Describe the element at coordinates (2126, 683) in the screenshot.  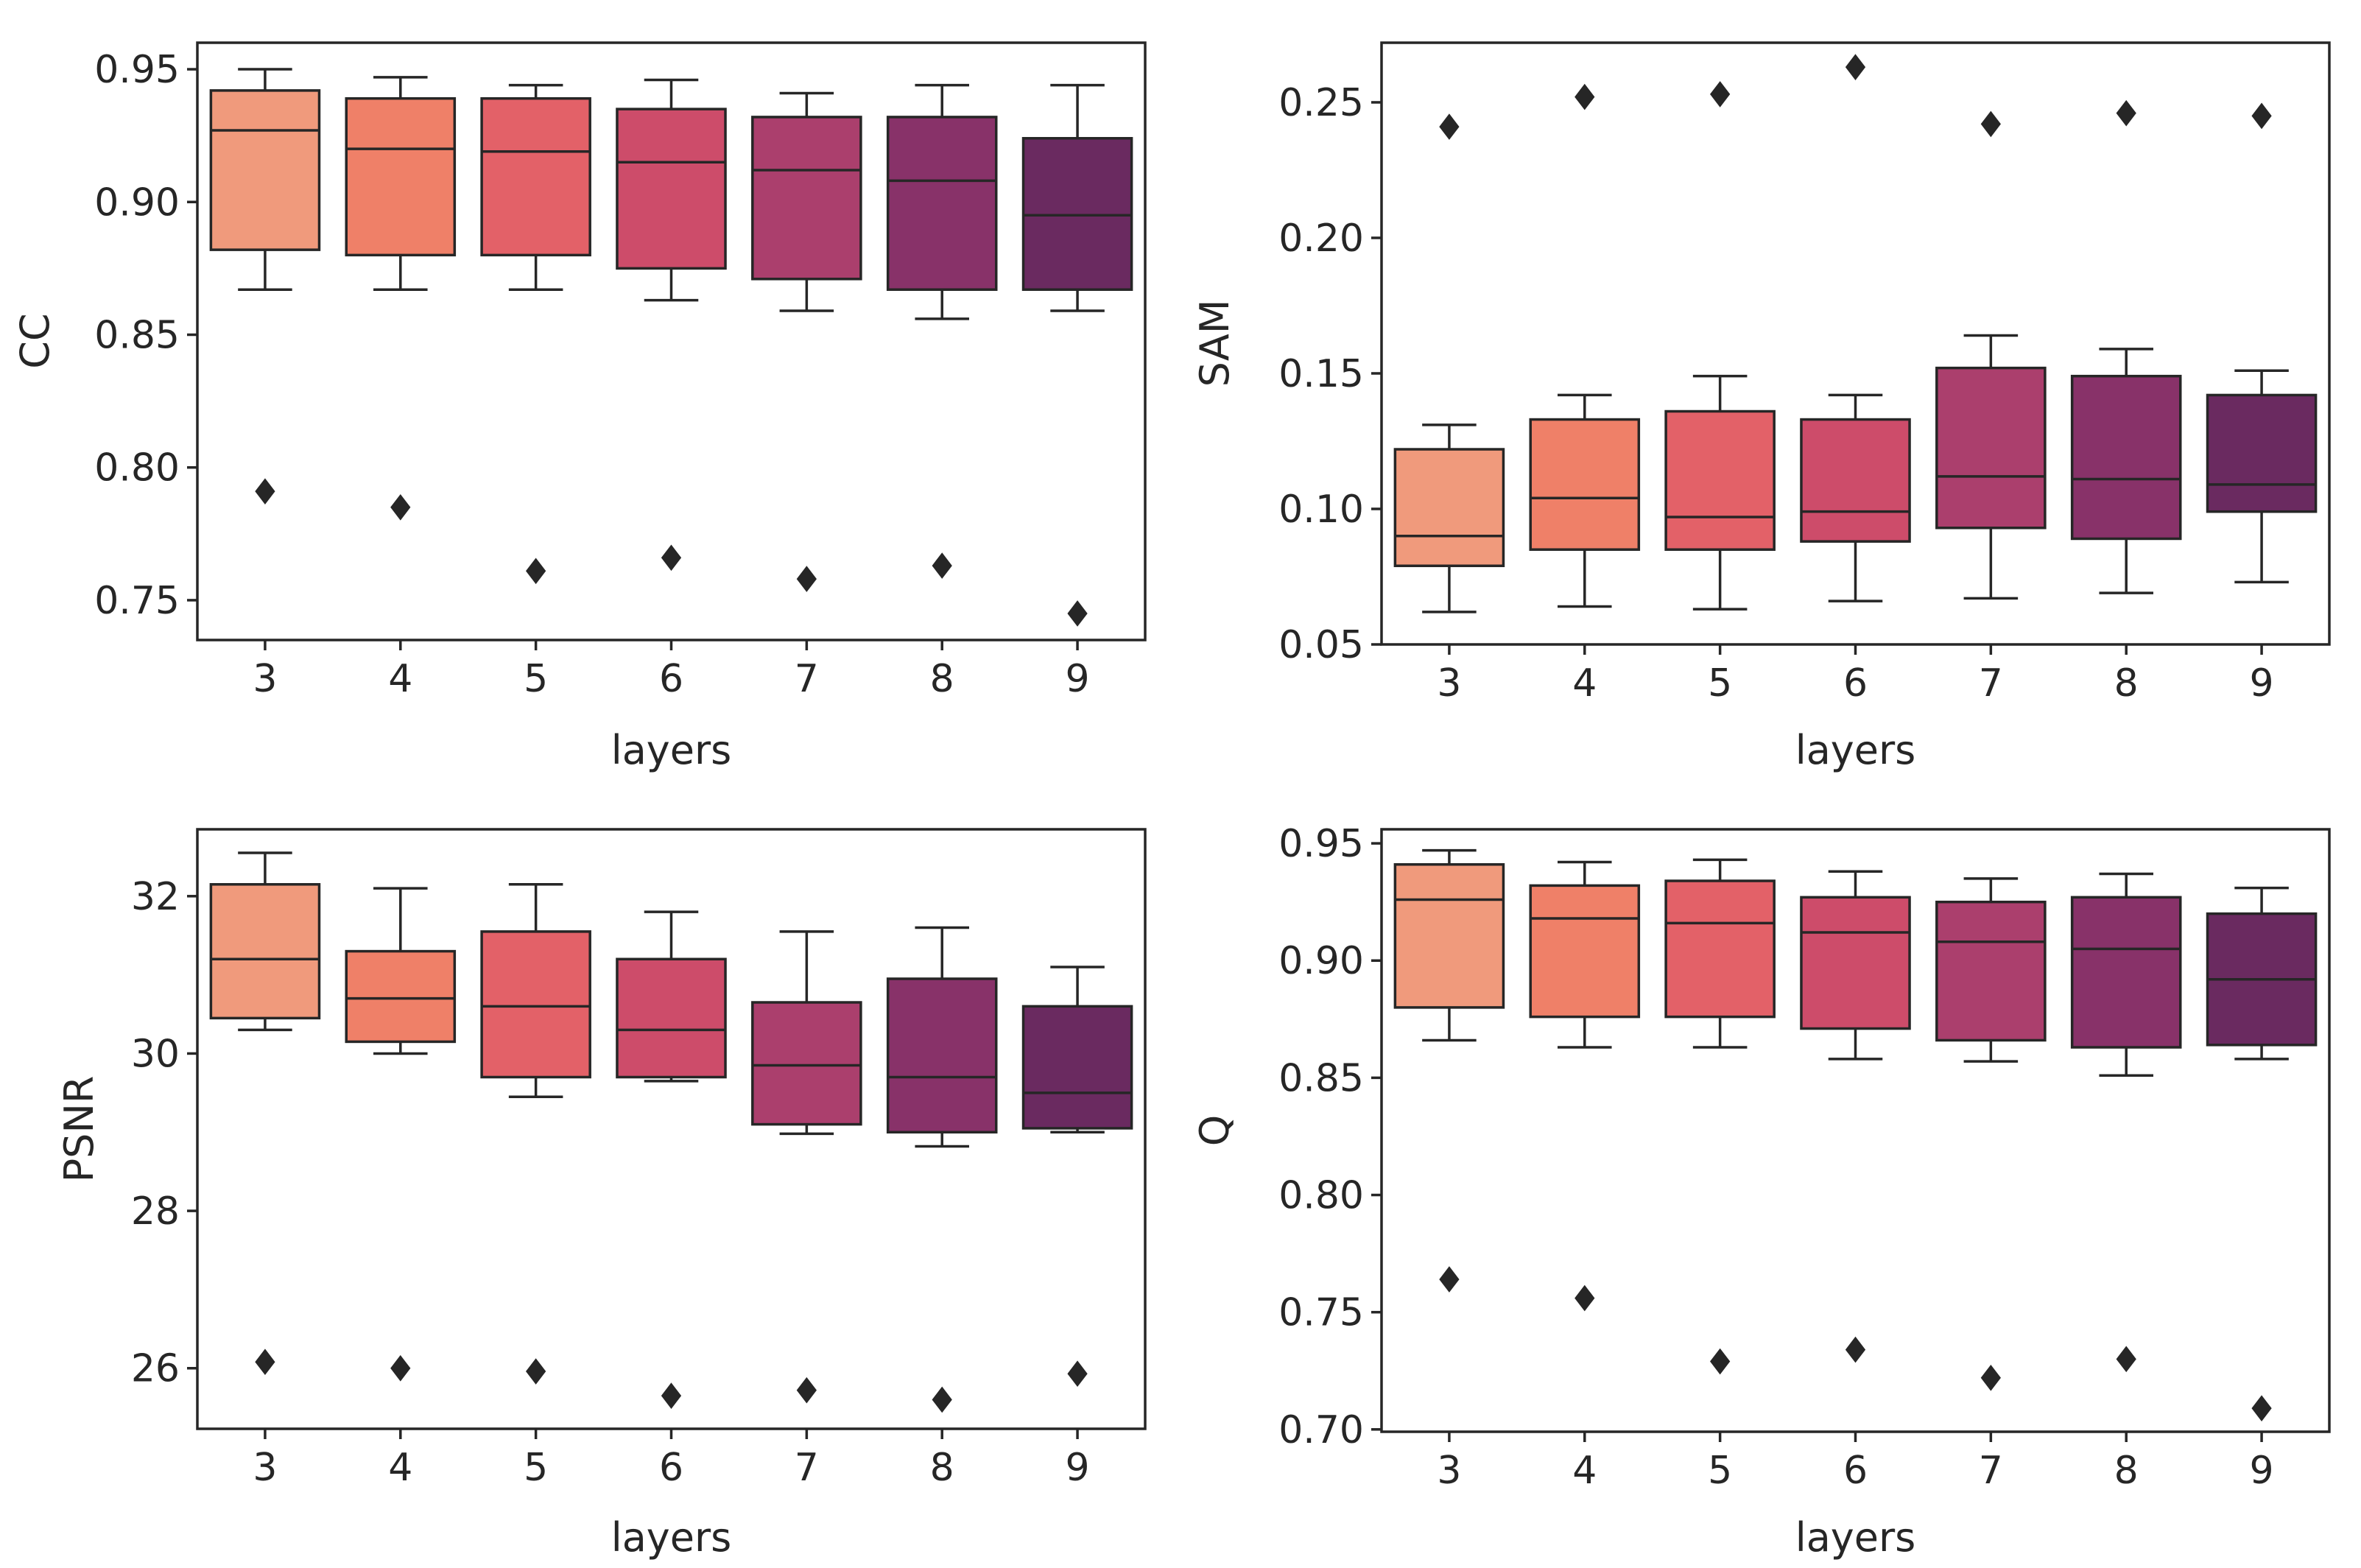
I see `xtick-label-sam: 8` at that location.